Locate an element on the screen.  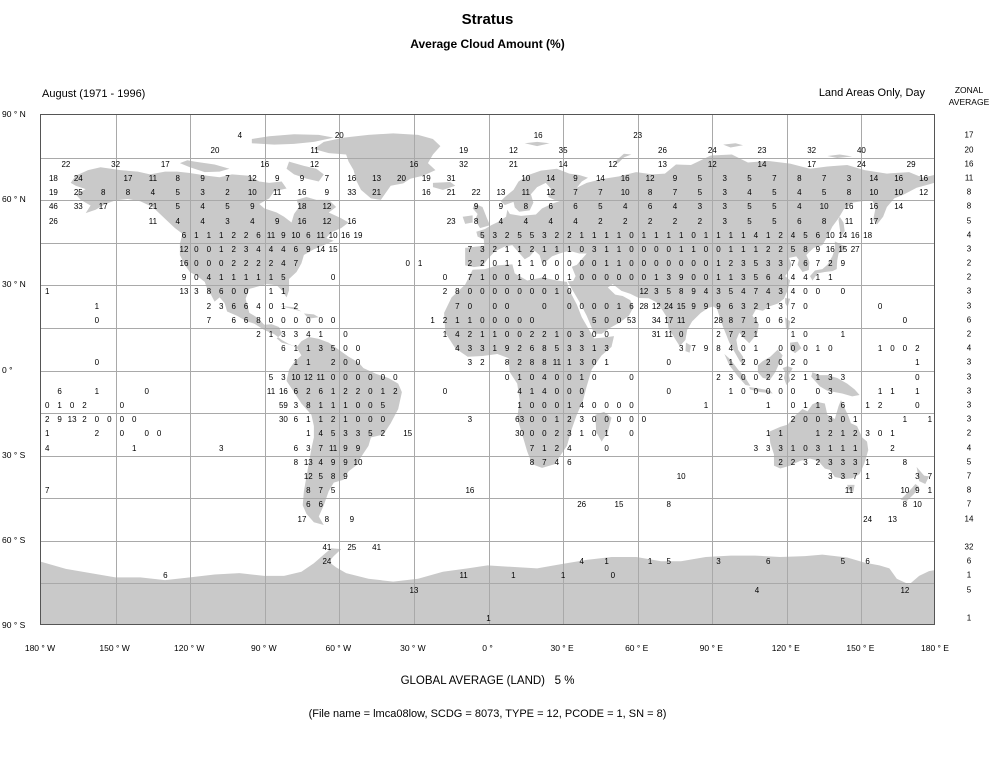
grid-value: 24 is located at coordinates (712, 150).